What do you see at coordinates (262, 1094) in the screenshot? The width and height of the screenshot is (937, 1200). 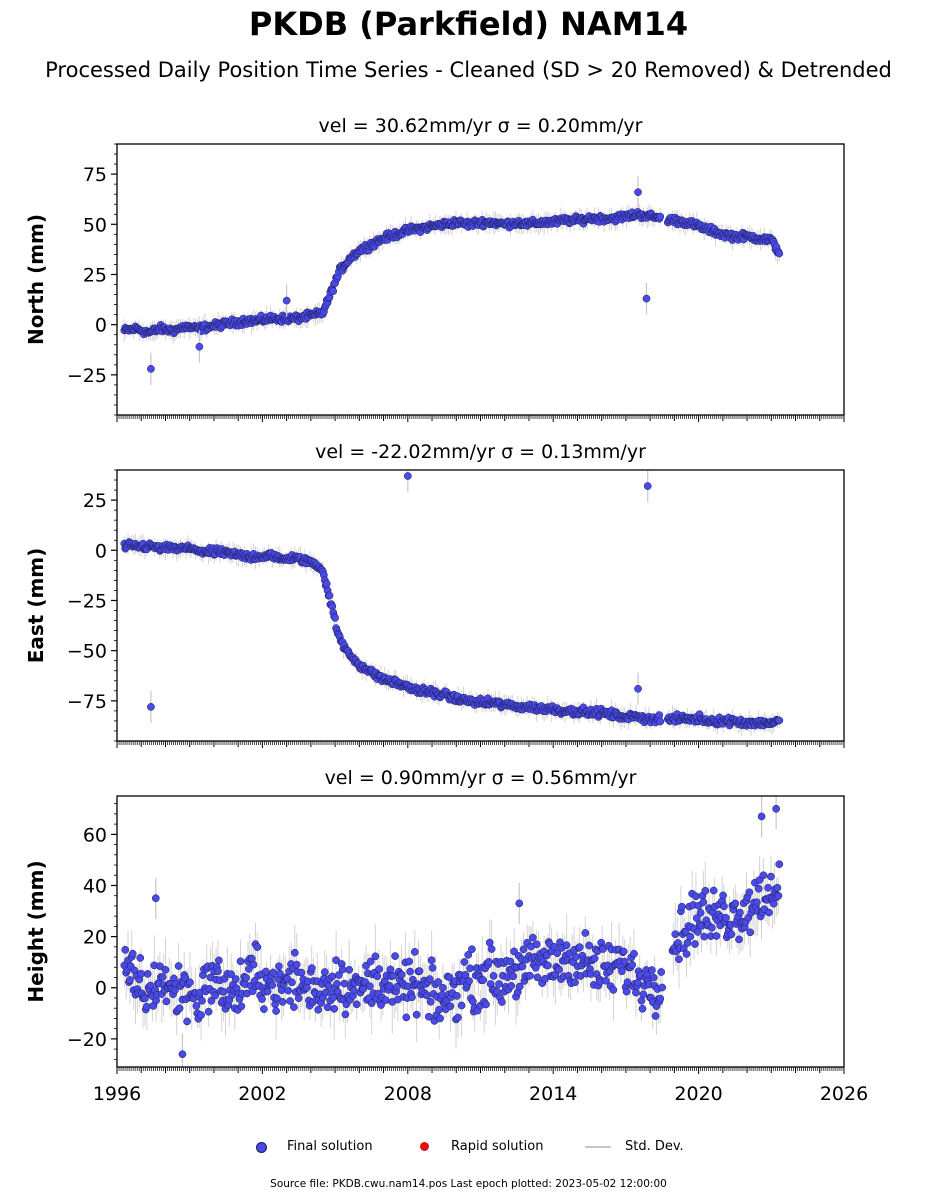 I see `x-tick-label: 2002` at bounding box center [262, 1094].